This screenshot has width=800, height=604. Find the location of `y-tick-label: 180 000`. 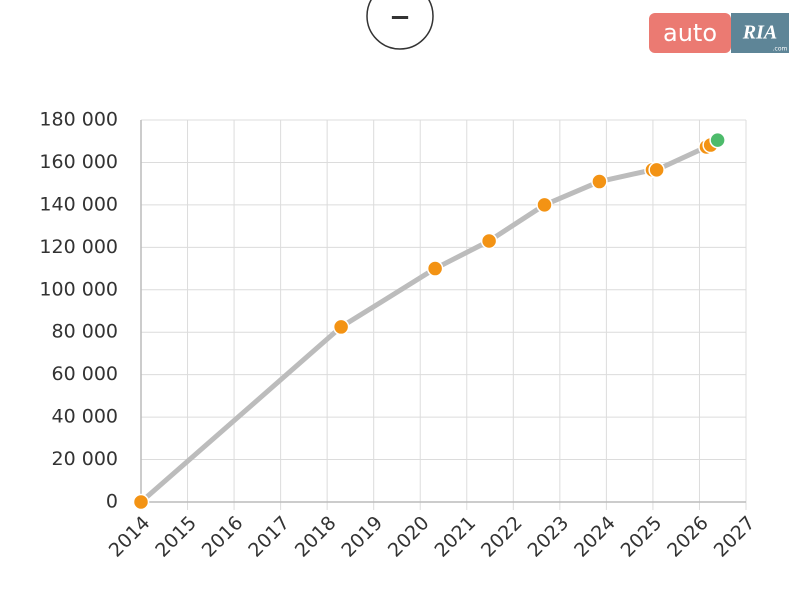

y-tick-label: 180 000 is located at coordinates (78, 120).